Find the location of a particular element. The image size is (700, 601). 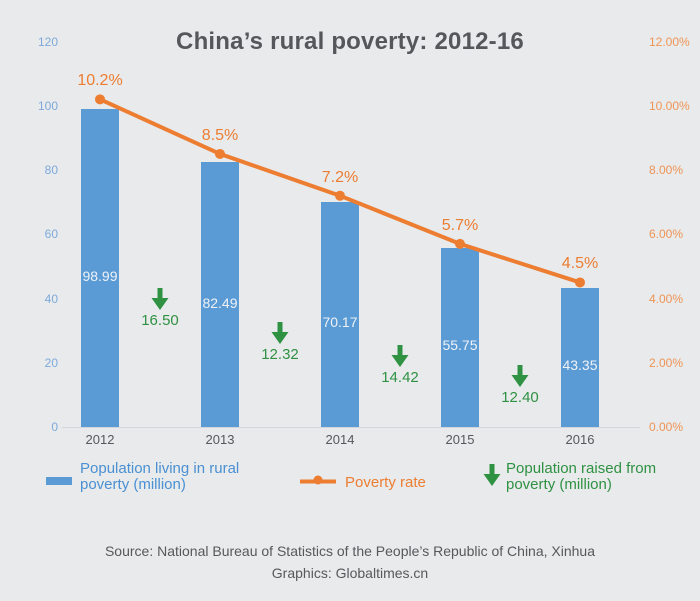

drop-value-label: 12.40 is located at coordinates (520, 397).